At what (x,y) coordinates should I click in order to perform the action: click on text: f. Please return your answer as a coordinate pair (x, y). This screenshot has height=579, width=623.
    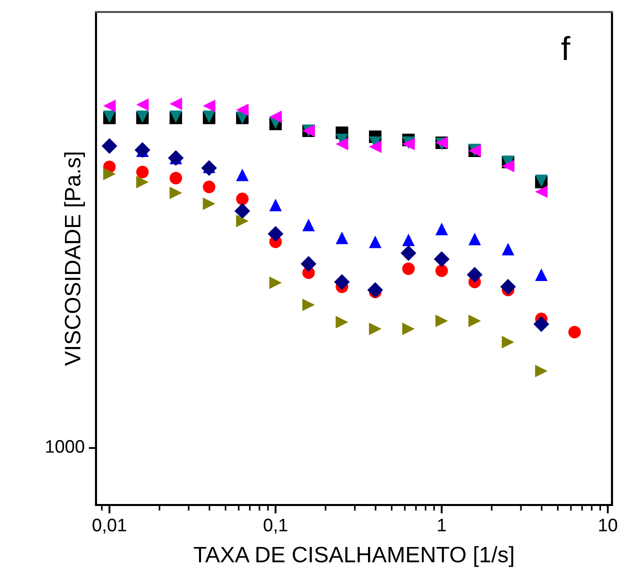
    Looking at the image, I should click on (565, 48).